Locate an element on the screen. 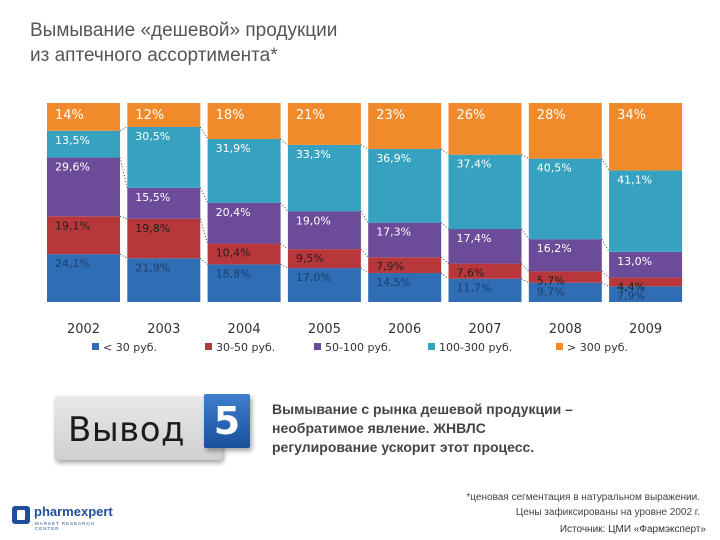  bar-lt30-2002 is located at coordinates (83, 278).